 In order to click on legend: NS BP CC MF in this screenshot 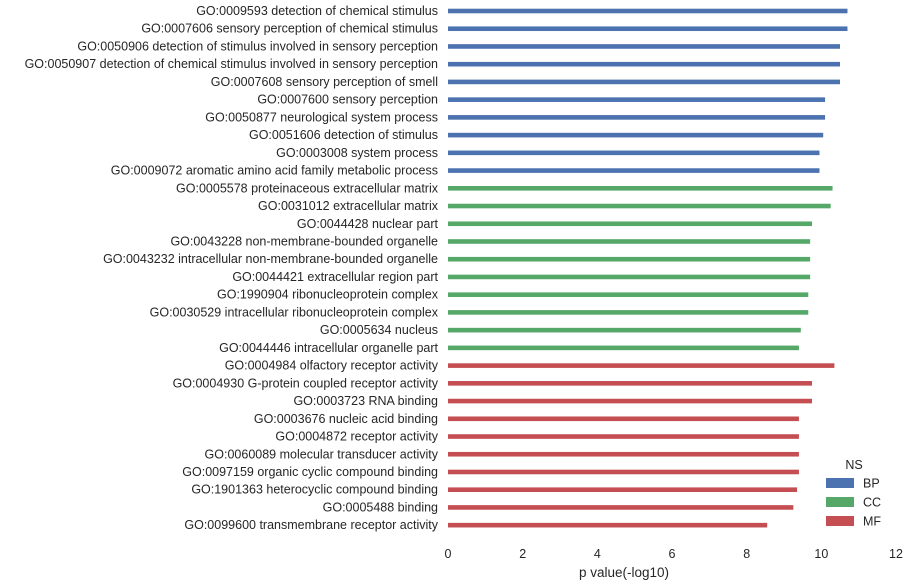, I will do `click(853, 493)`.